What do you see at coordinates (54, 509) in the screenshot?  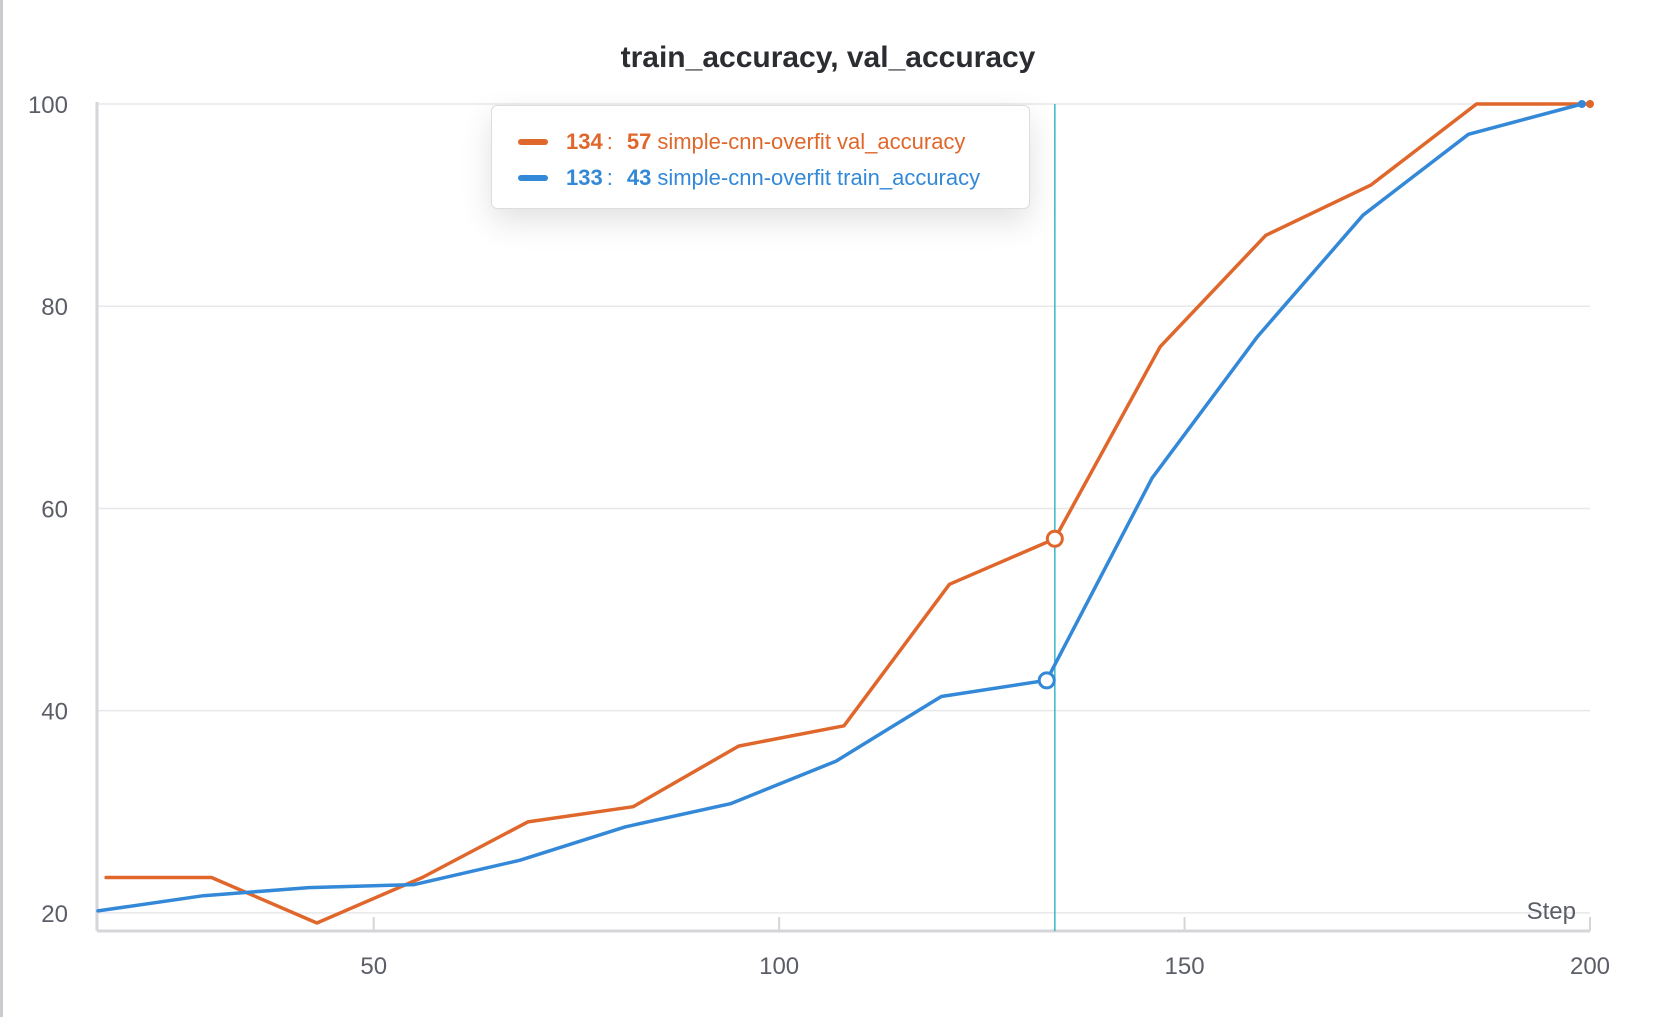 I see `y-tick-label: 60` at bounding box center [54, 509].